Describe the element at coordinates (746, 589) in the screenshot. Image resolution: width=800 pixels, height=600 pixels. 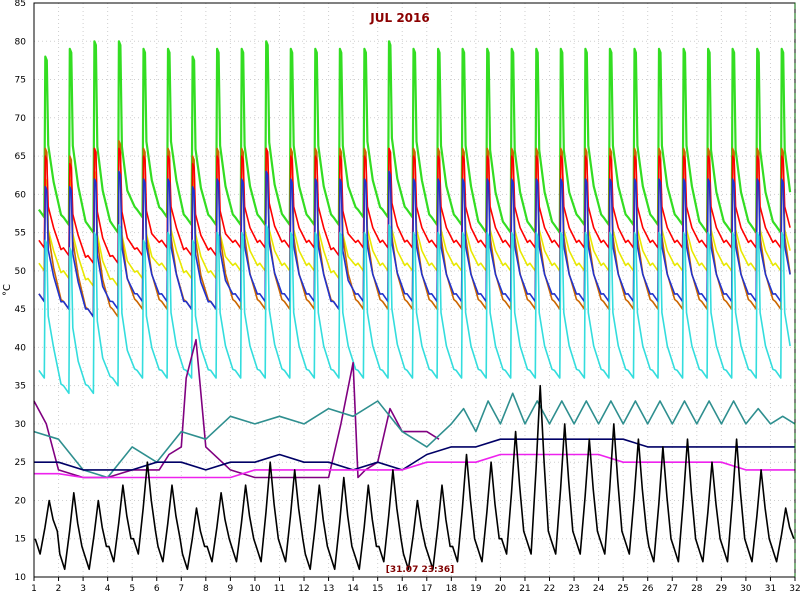
I see `x-tick-label: 30` at that location.